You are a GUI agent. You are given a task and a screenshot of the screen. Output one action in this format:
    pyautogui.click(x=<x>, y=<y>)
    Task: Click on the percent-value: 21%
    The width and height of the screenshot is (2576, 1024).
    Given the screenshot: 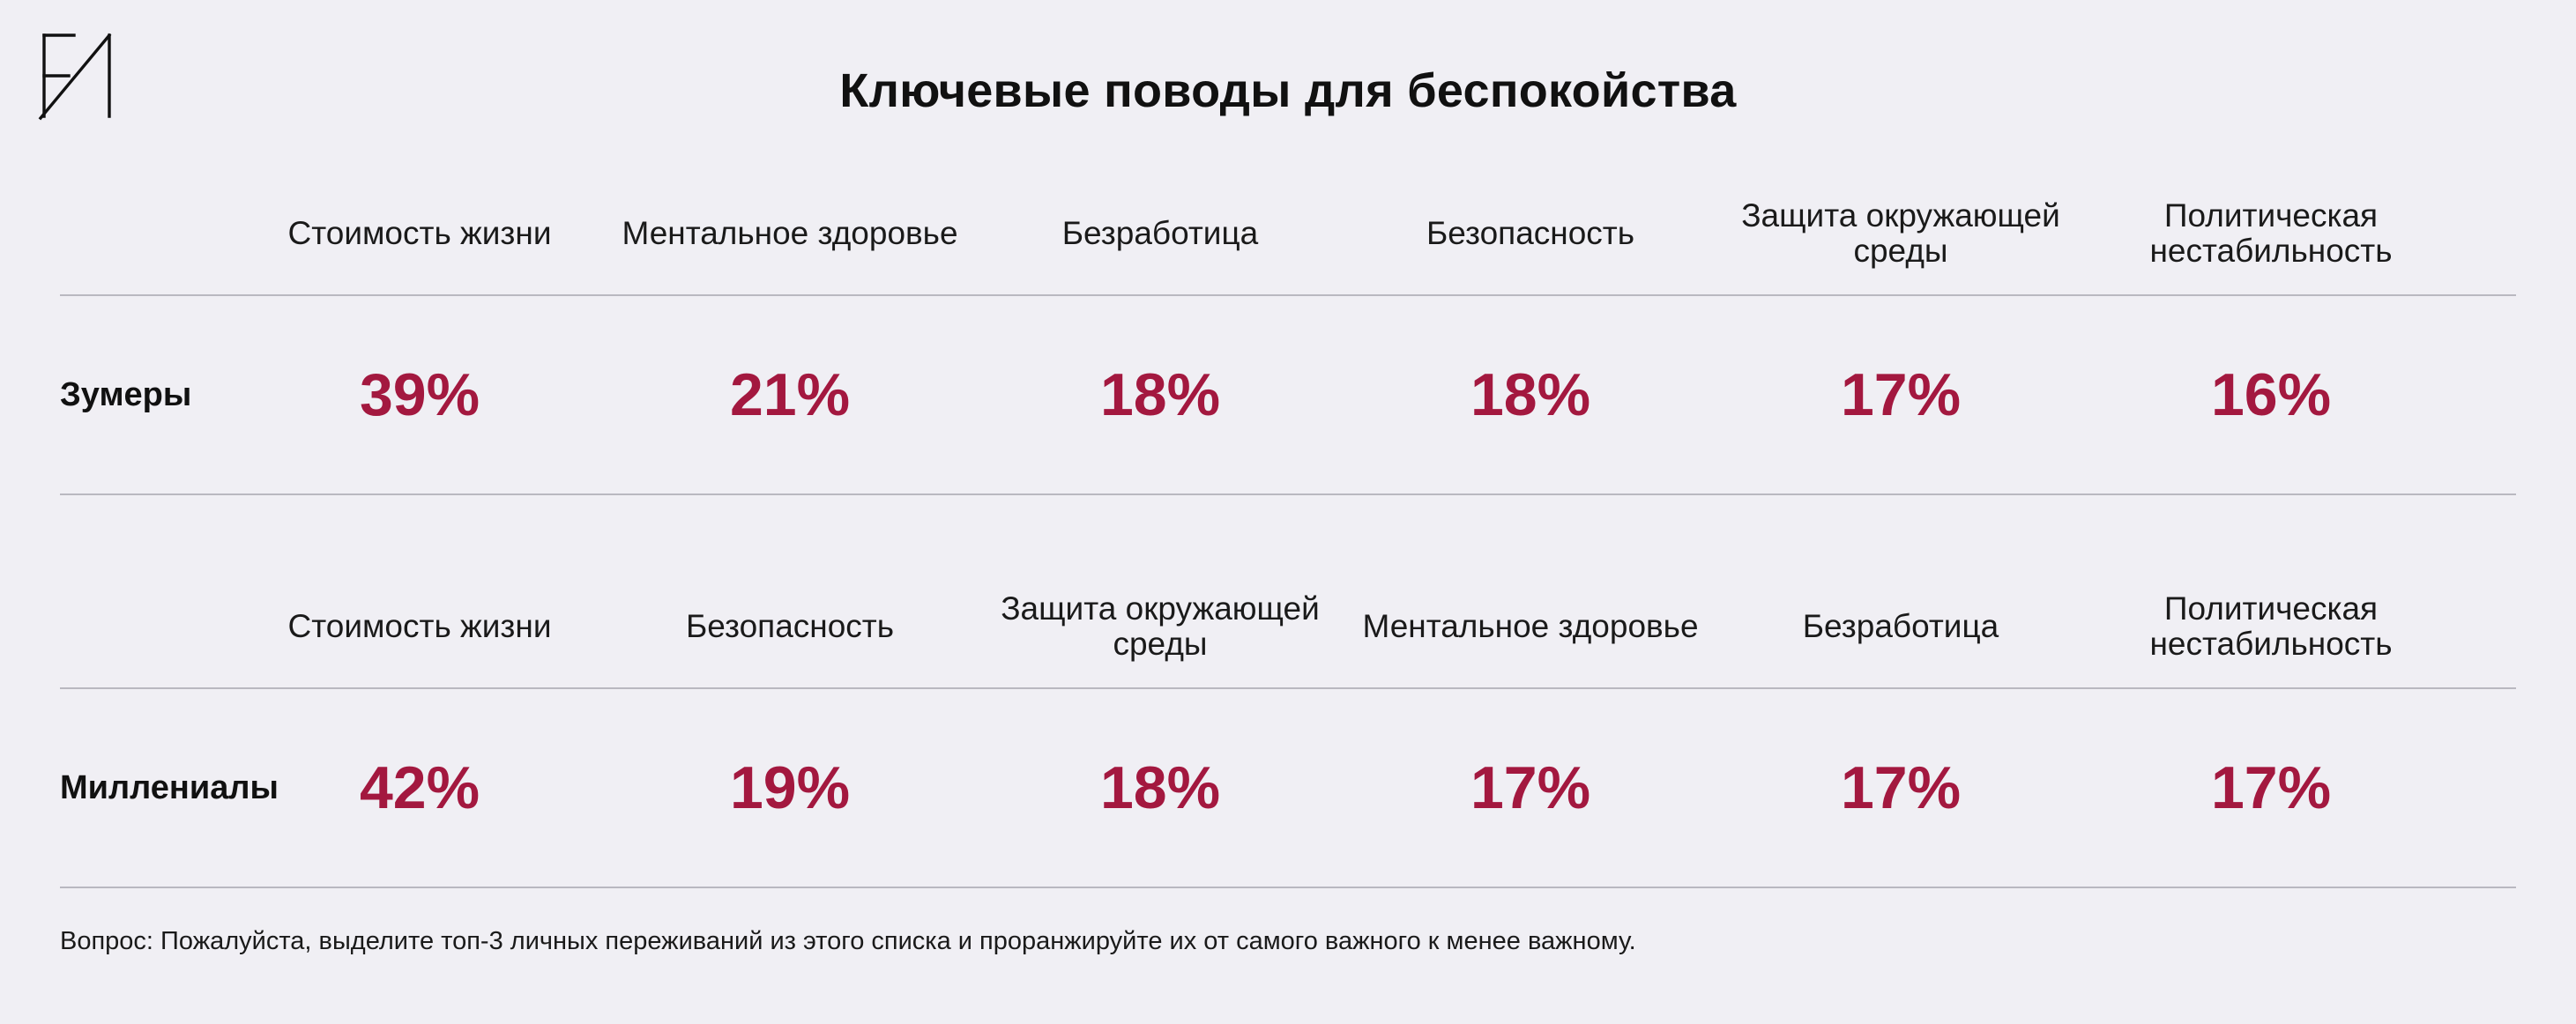 What is the action you would take?
    pyautogui.click(x=790, y=394)
    